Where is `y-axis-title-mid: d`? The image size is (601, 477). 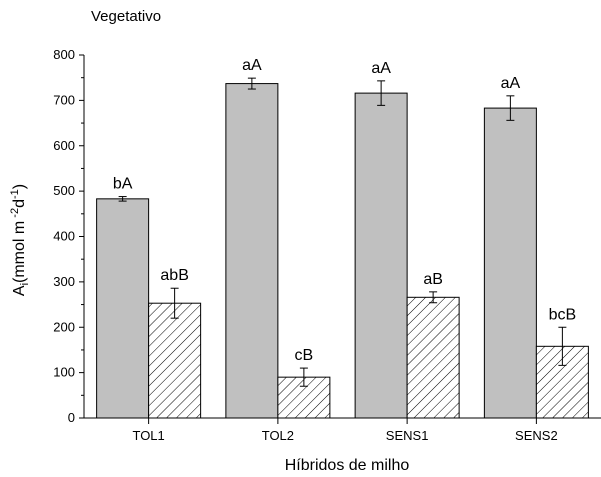
y-axis-title-mid: d is located at coordinates (19, 203).